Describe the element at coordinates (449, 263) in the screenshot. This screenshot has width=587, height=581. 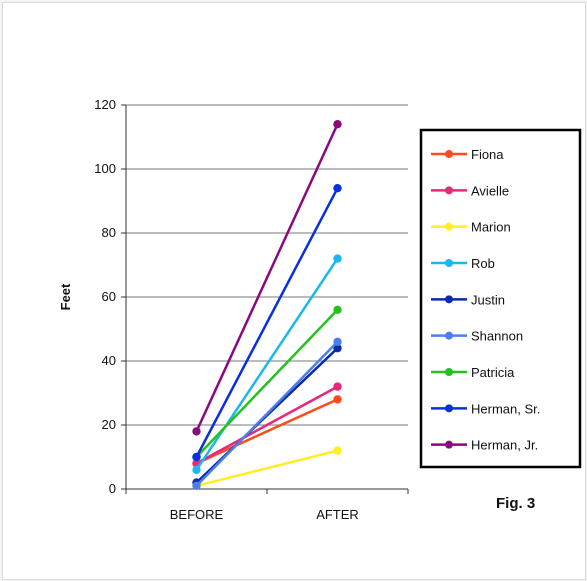
I see `legend-marker-rob` at that location.